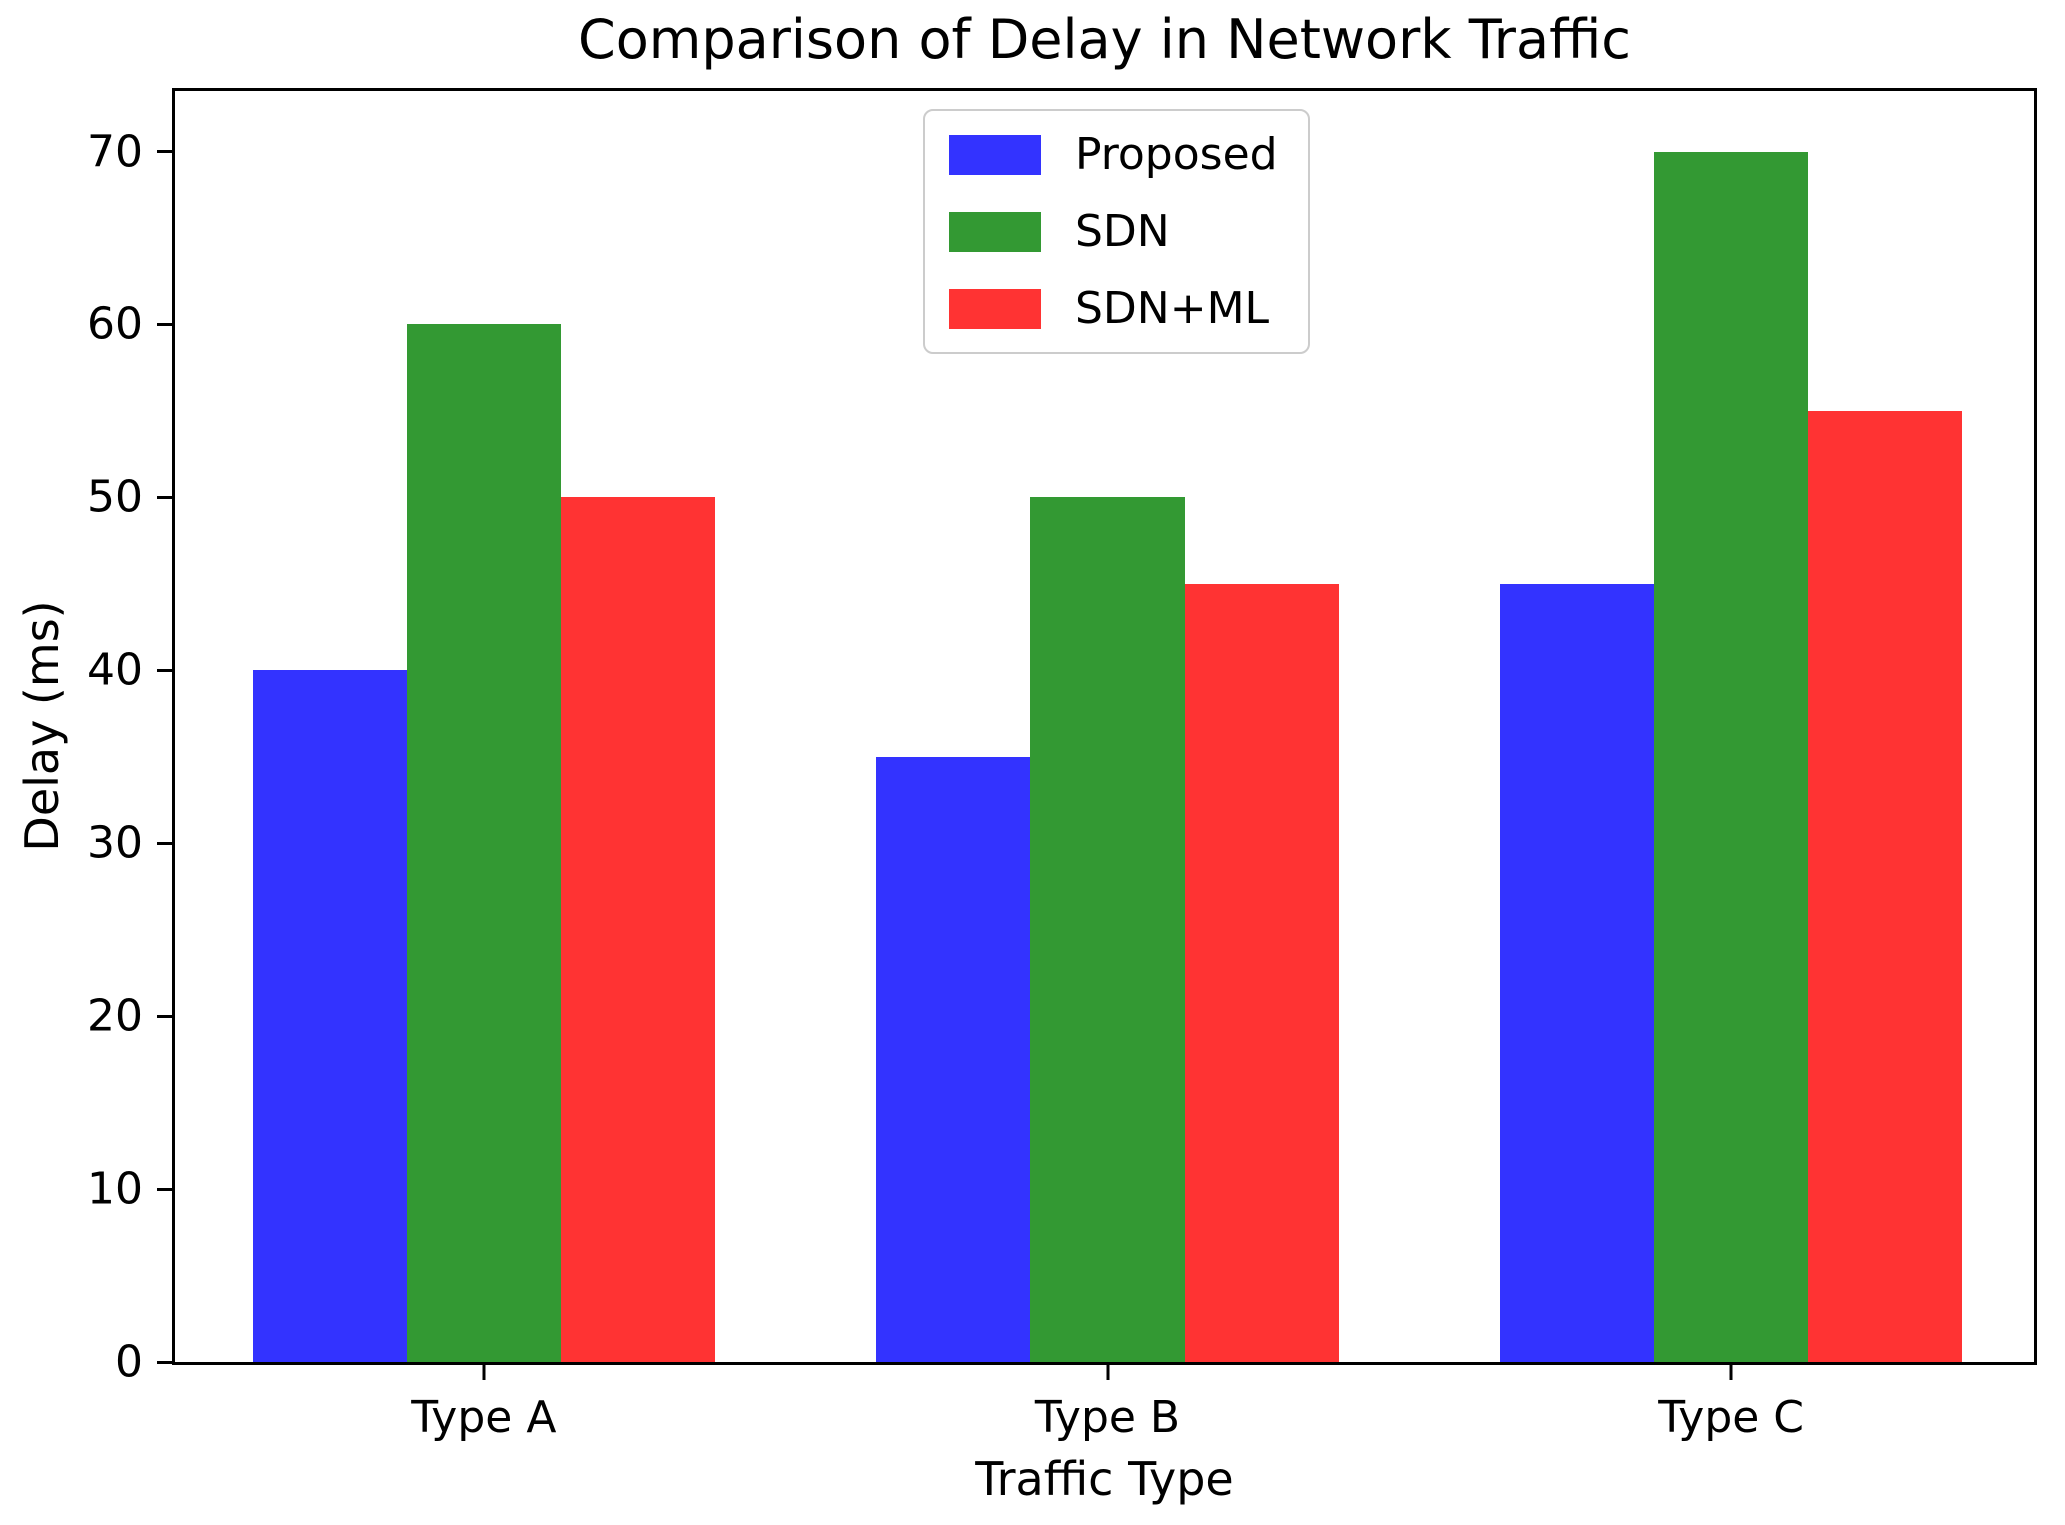 This screenshot has width=2065, height=1525. I want to click on legend-item-sdn-ml: SDN+ML, so click(1113, 308).